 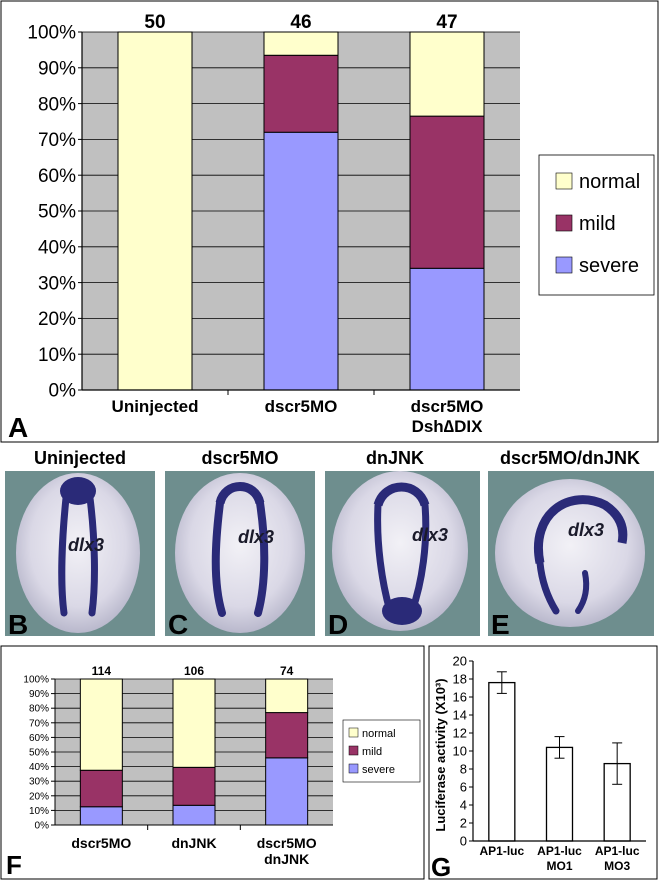 I want to click on photo-d-title: dnJNK, so click(x=395, y=458).